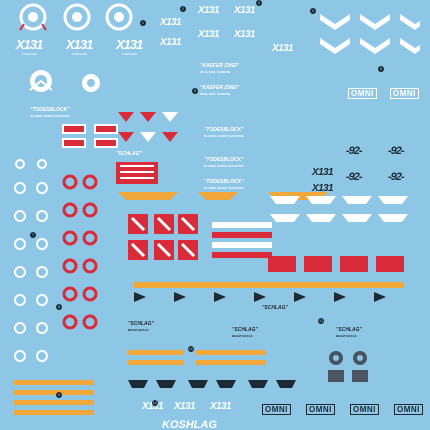 The width and height of the screenshot is (430, 430). Describe the element at coordinates (348, 366) in the screenshot. I see `gear-icon` at that location.